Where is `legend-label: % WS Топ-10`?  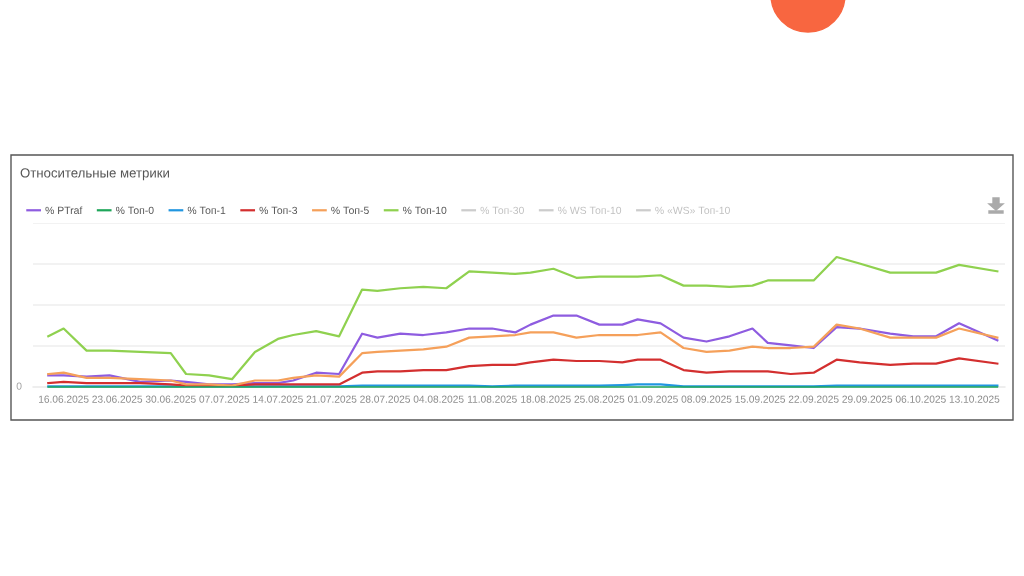
legend-label: % WS Топ-10 is located at coordinates (590, 210).